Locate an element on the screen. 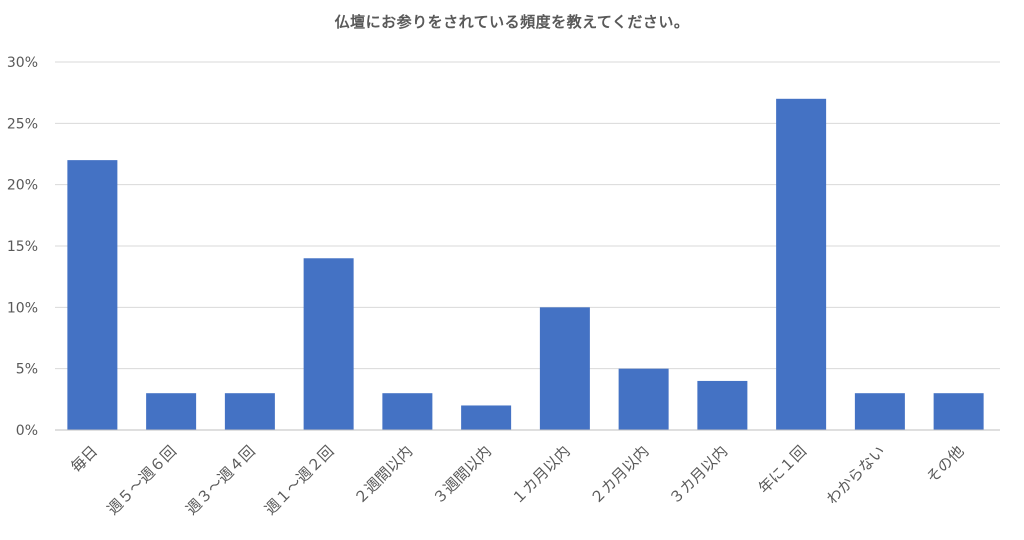 The width and height of the screenshot is (1024, 540). y-tick-label: 5% is located at coordinates (27, 370).